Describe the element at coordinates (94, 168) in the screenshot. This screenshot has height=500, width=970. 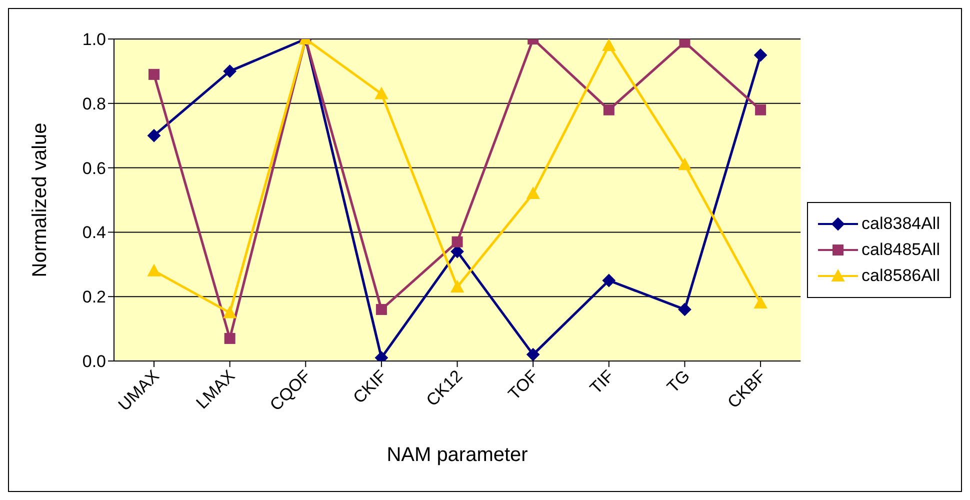
I see `y-tick-label: 0.6` at that location.